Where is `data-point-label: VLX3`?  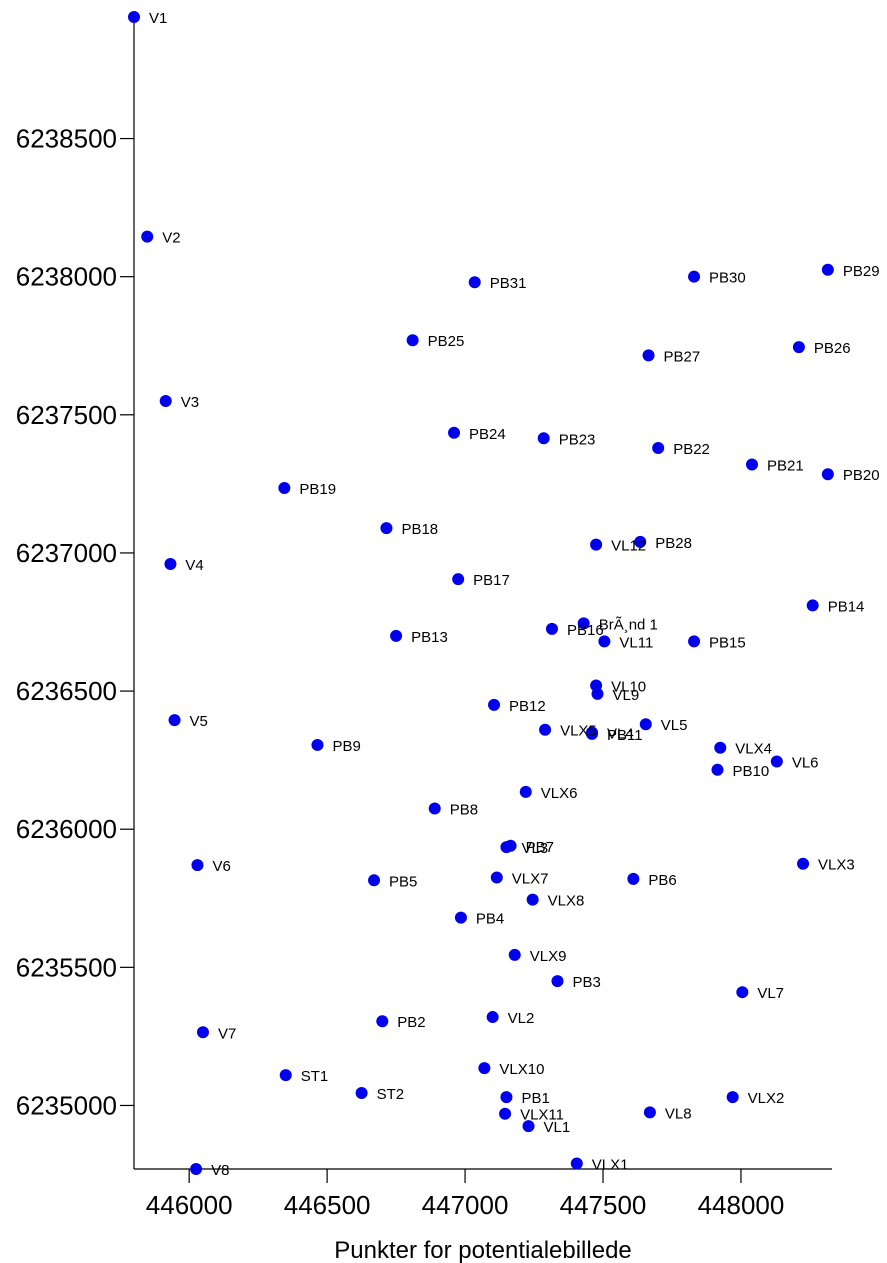
data-point-label: VLX3 is located at coordinates (836, 865).